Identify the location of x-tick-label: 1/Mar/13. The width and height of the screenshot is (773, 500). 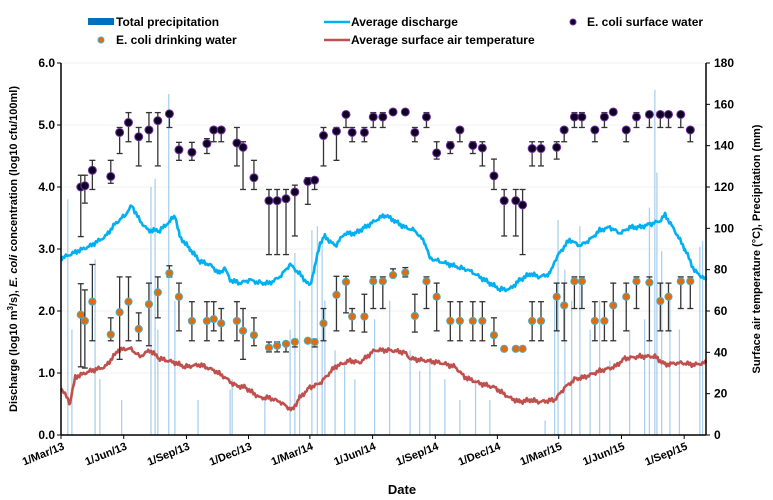
(43, 455).